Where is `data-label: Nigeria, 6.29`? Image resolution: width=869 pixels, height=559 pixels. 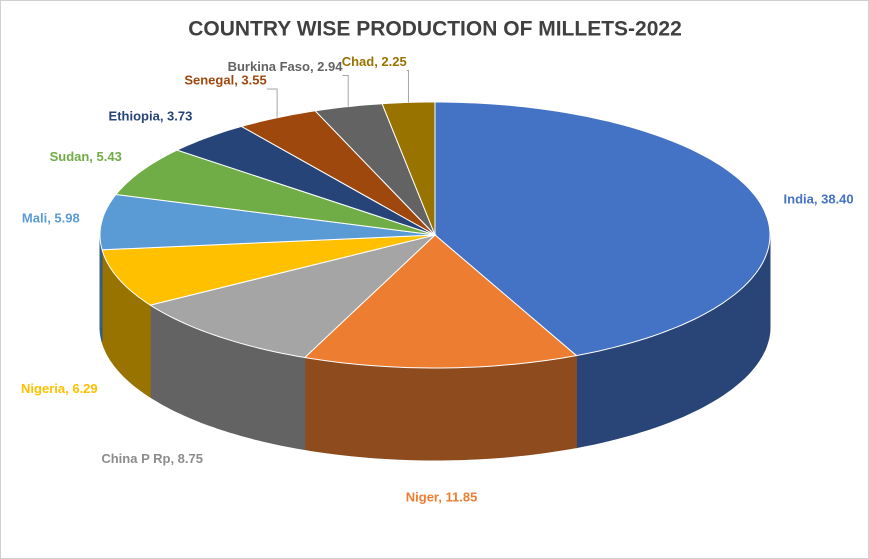 data-label: Nigeria, 6.29 is located at coordinates (59, 388).